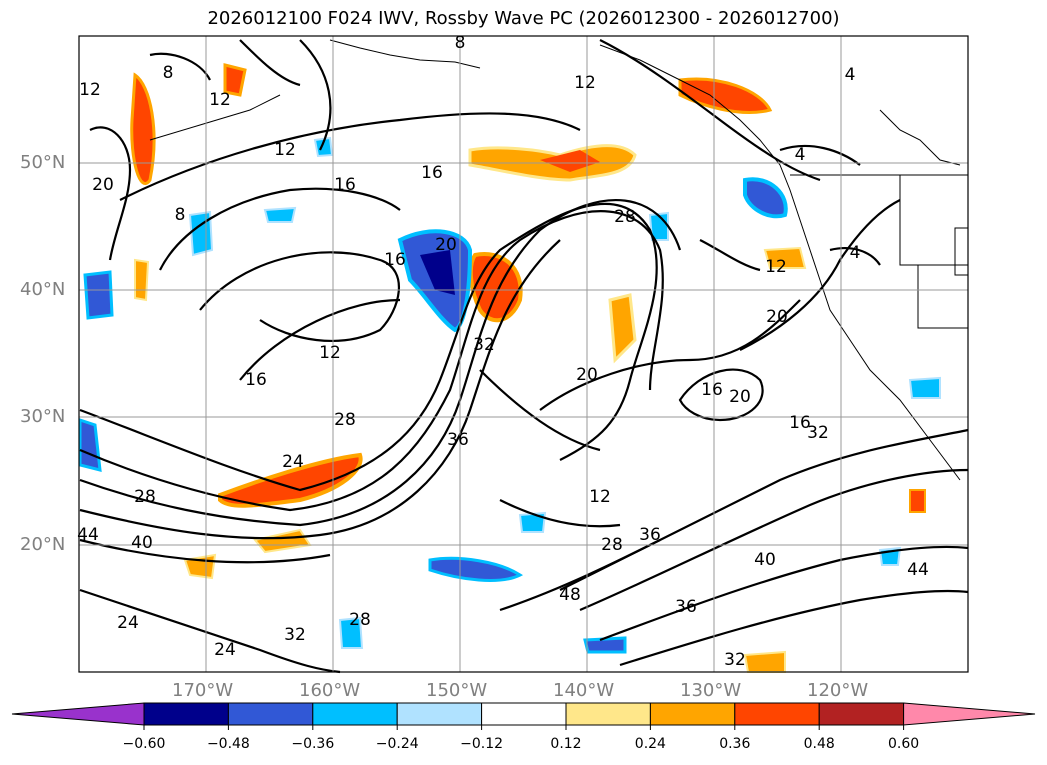 Image resolution: width=1047 pixels, height=765 pixels. Describe the element at coordinates (735, 744) in the screenshot. I see `colorbar-tick-label: 0.36` at that location.